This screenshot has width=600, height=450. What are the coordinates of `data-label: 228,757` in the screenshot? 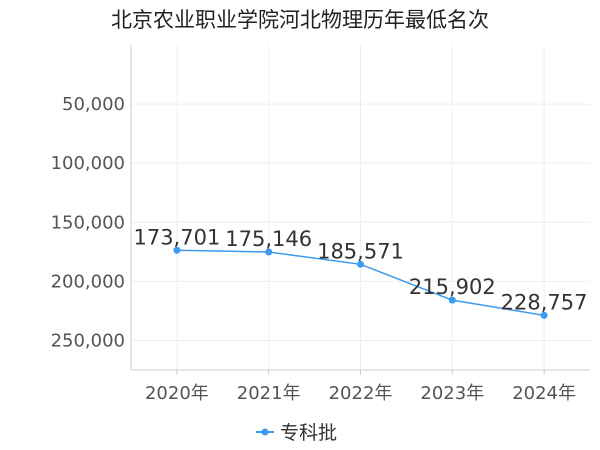 It's located at (544, 302).